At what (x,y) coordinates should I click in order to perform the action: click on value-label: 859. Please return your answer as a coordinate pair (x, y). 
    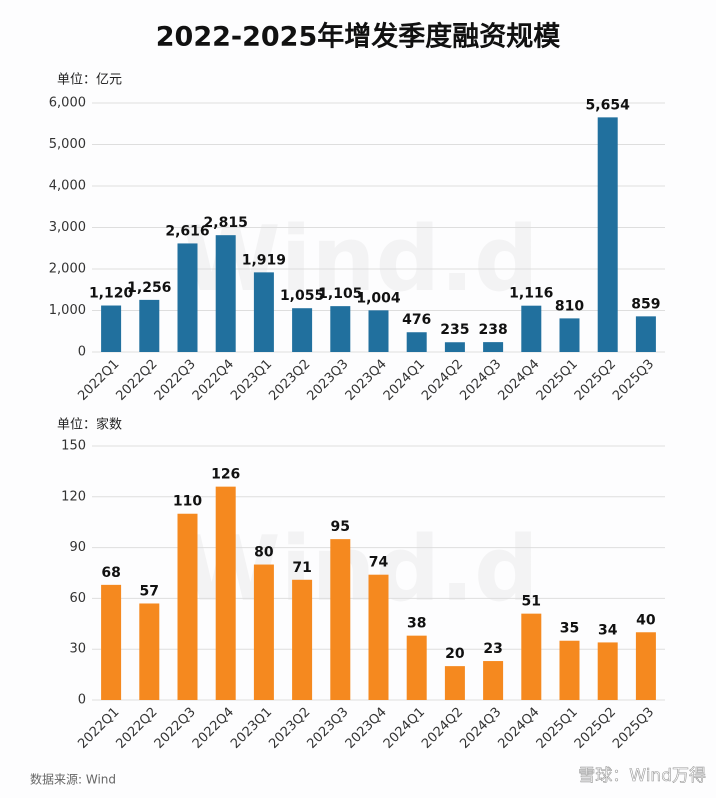
    Looking at the image, I should click on (645, 304).